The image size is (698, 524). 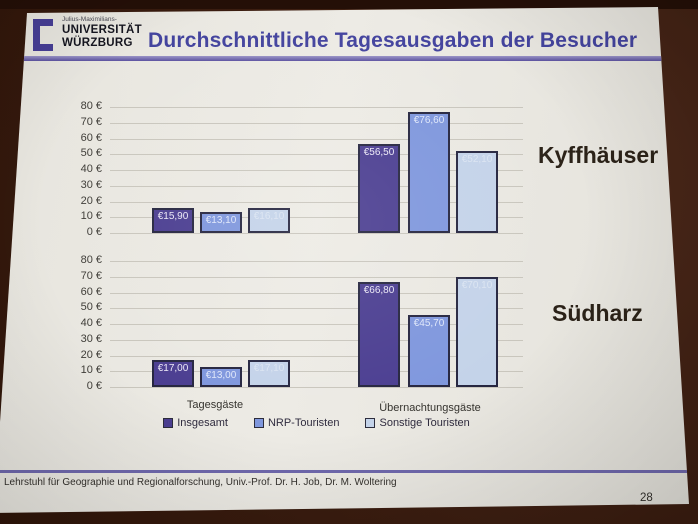 What do you see at coordinates (429, 351) in the screenshot?
I see `bar-übernachtungsgäste-nrp-touristen: €45,70` at bounding box center [429, 351].